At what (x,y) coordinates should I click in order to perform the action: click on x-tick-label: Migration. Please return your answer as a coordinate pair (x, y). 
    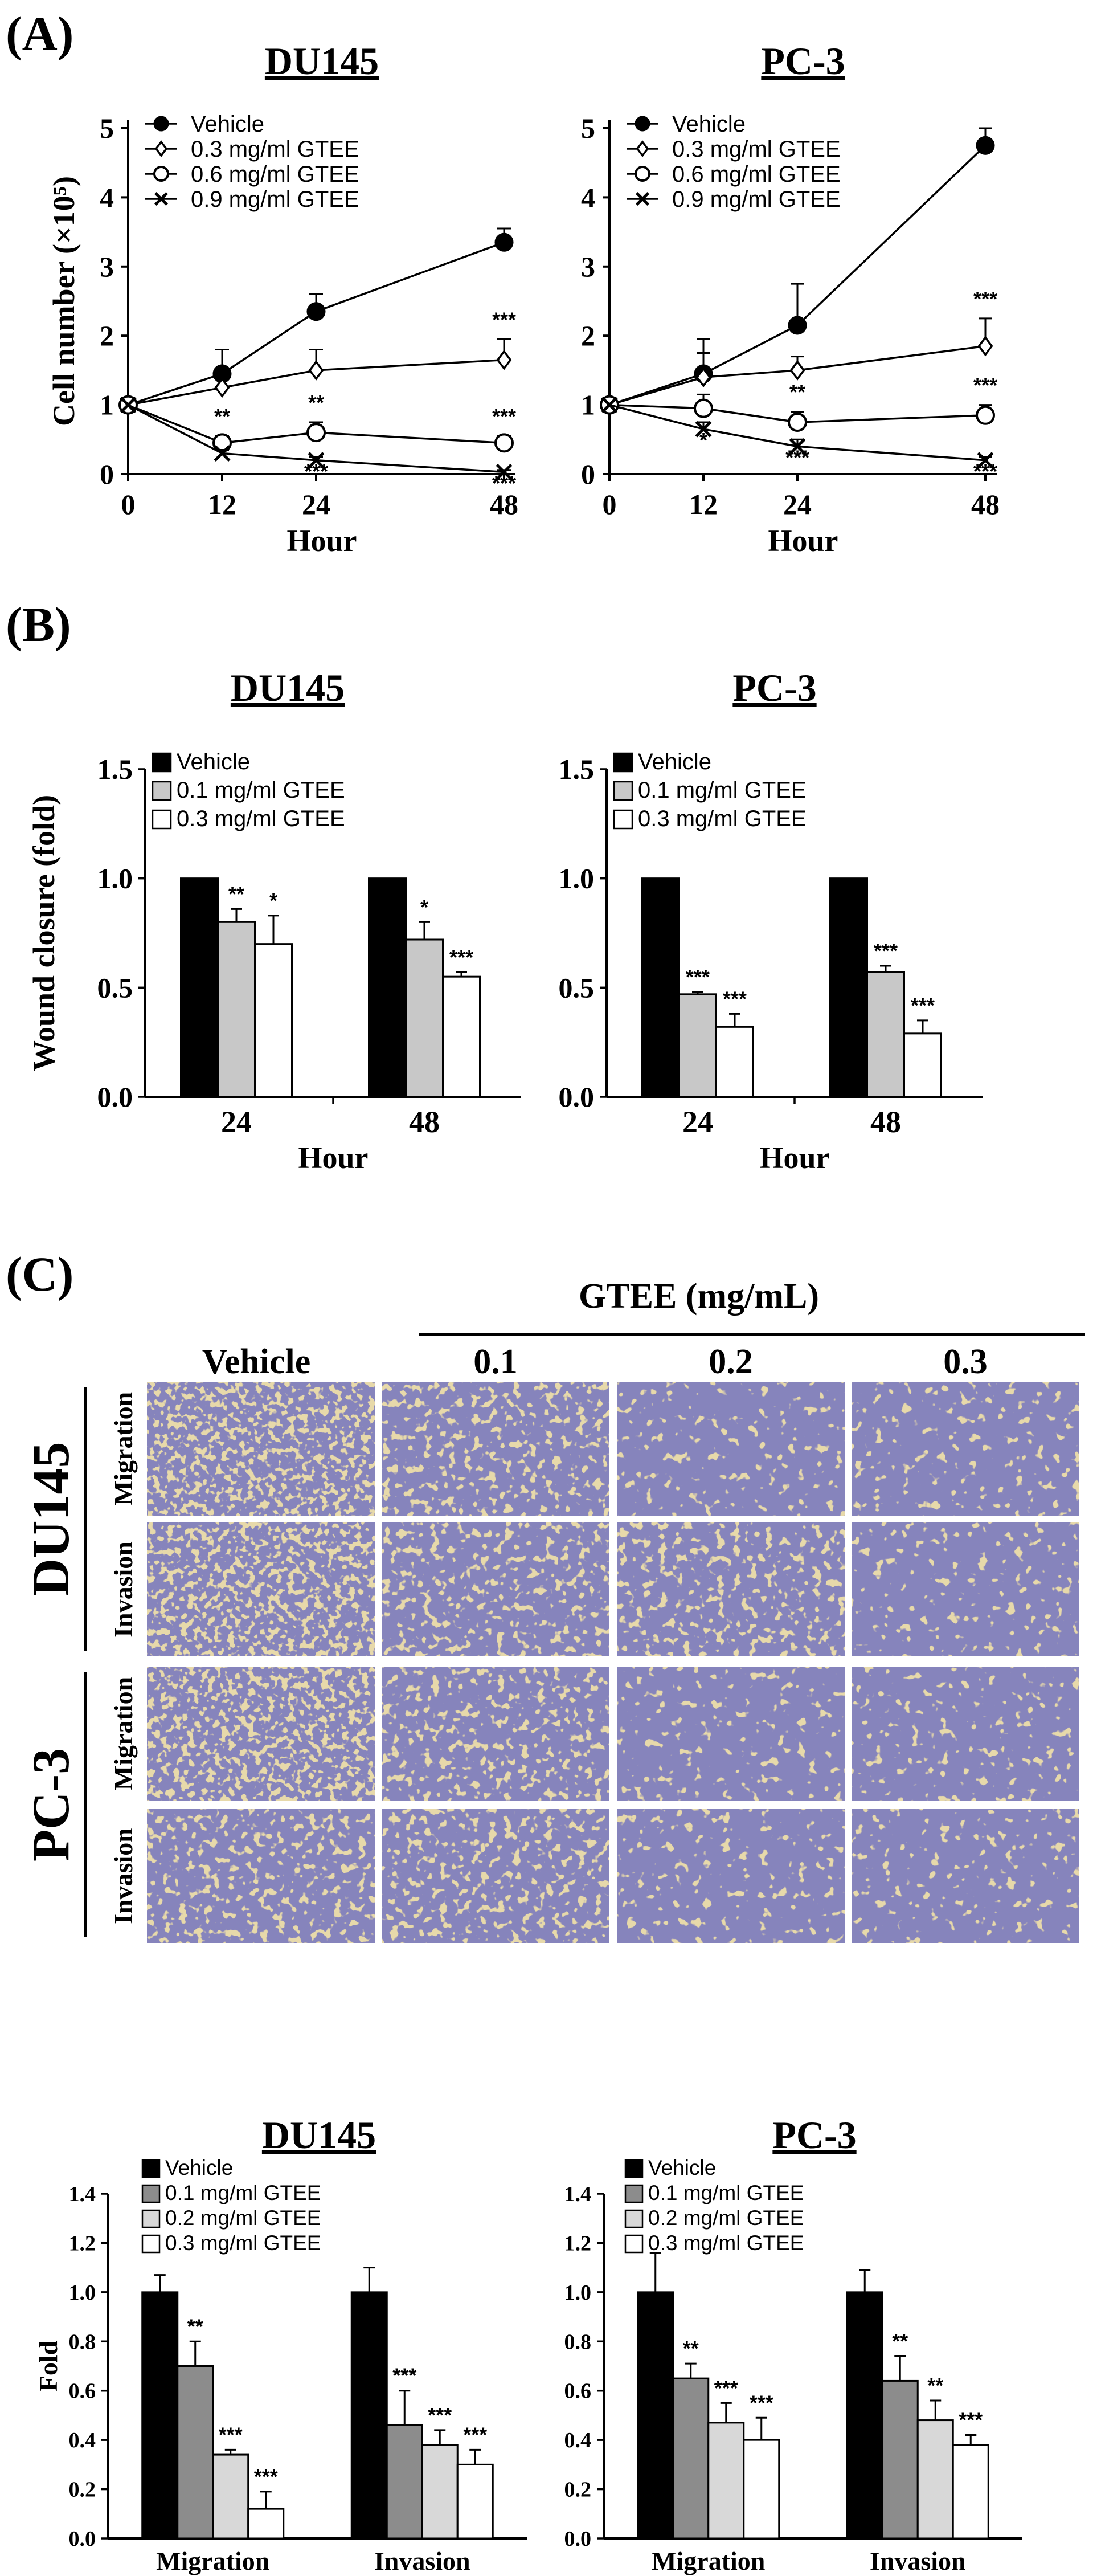
    Looking at the image, I should click on (708, 2560).